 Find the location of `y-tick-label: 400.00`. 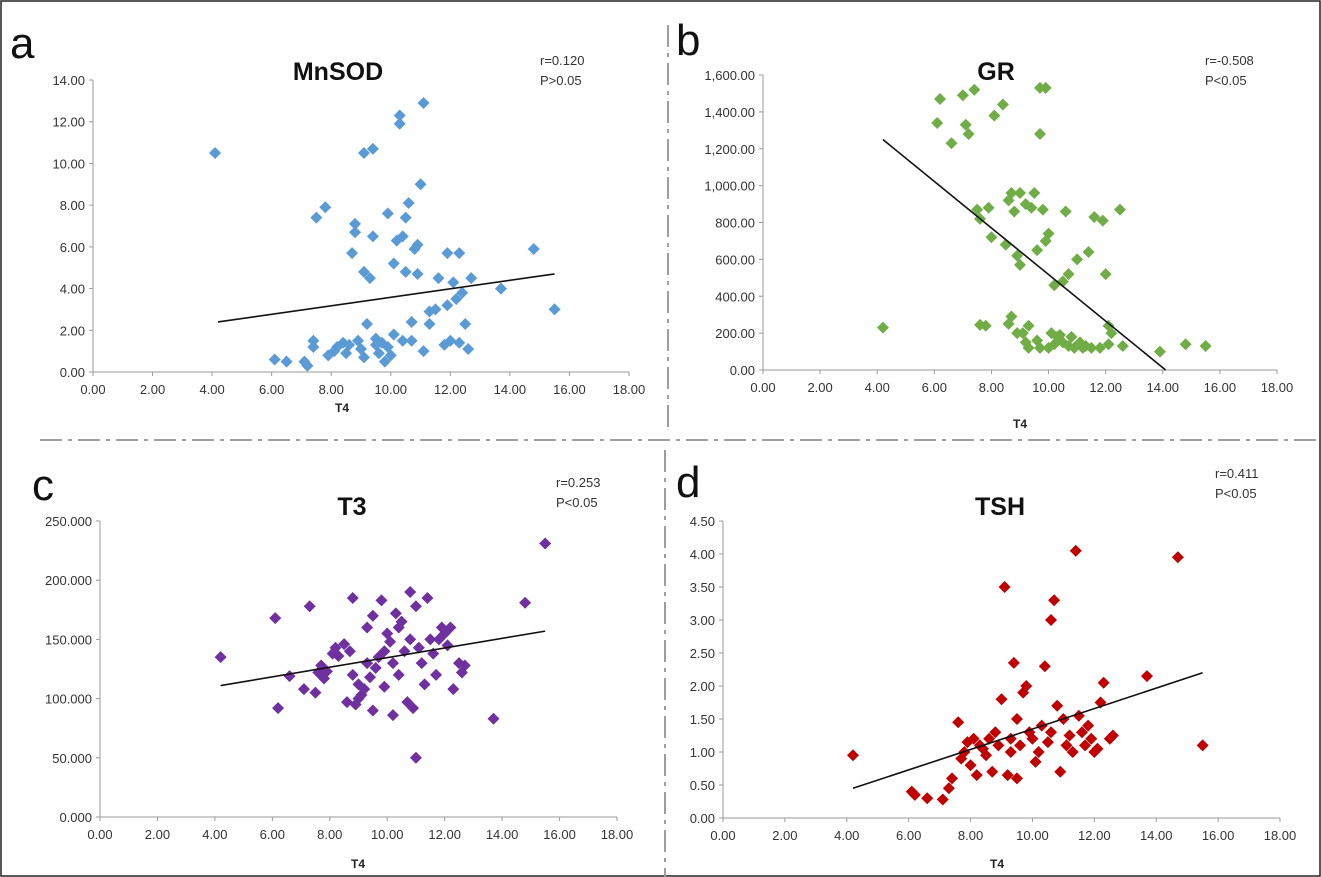

y-tick-label: 400.00 is located at coordinates (735, 296).